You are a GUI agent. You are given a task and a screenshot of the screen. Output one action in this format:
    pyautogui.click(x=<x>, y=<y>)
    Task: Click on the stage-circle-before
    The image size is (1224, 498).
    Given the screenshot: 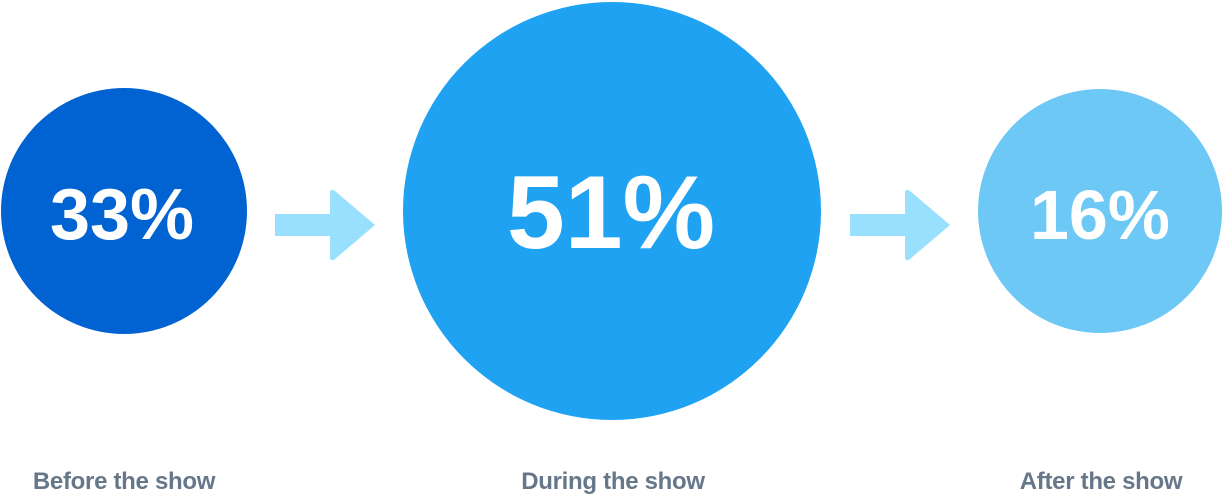 What is the action you would take?
    pyautogui.click(x=124, y=211)
    